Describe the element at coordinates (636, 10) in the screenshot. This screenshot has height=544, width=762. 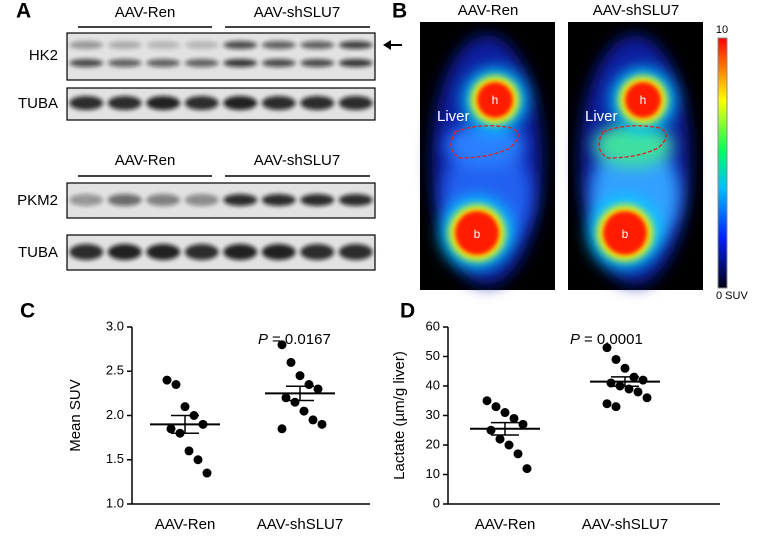
I see `image-title: AAV-shSLU7` at that location.